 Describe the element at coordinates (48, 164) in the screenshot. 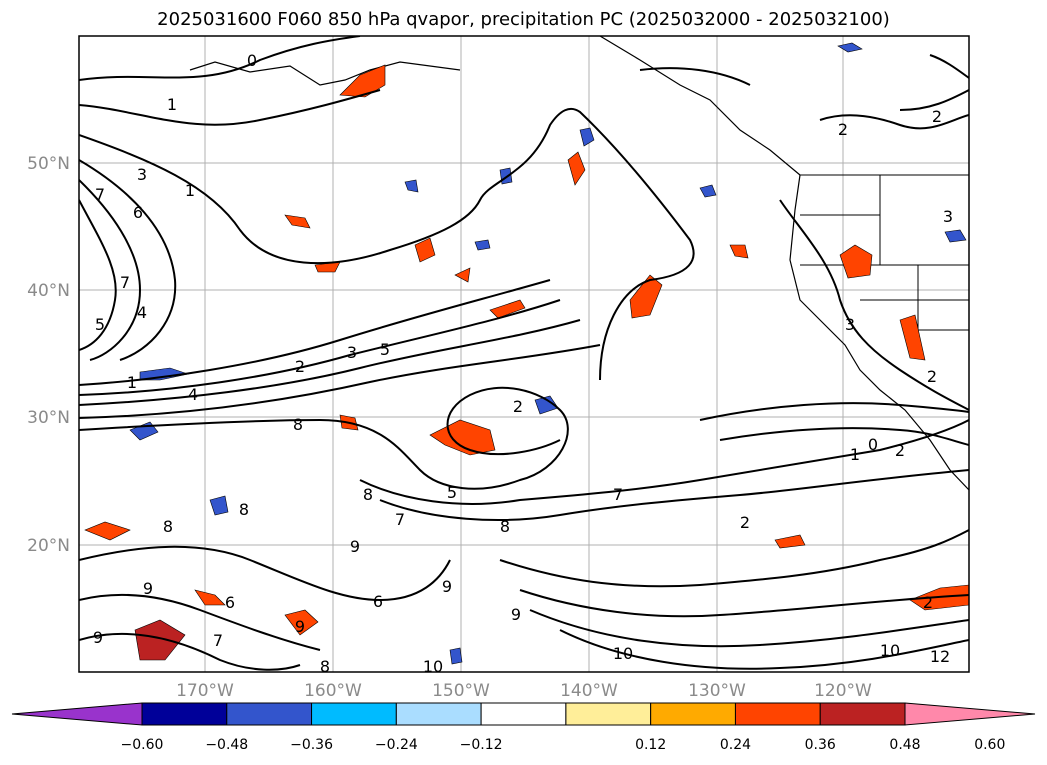

I see `lat-label-50n: 50°N` at that location.